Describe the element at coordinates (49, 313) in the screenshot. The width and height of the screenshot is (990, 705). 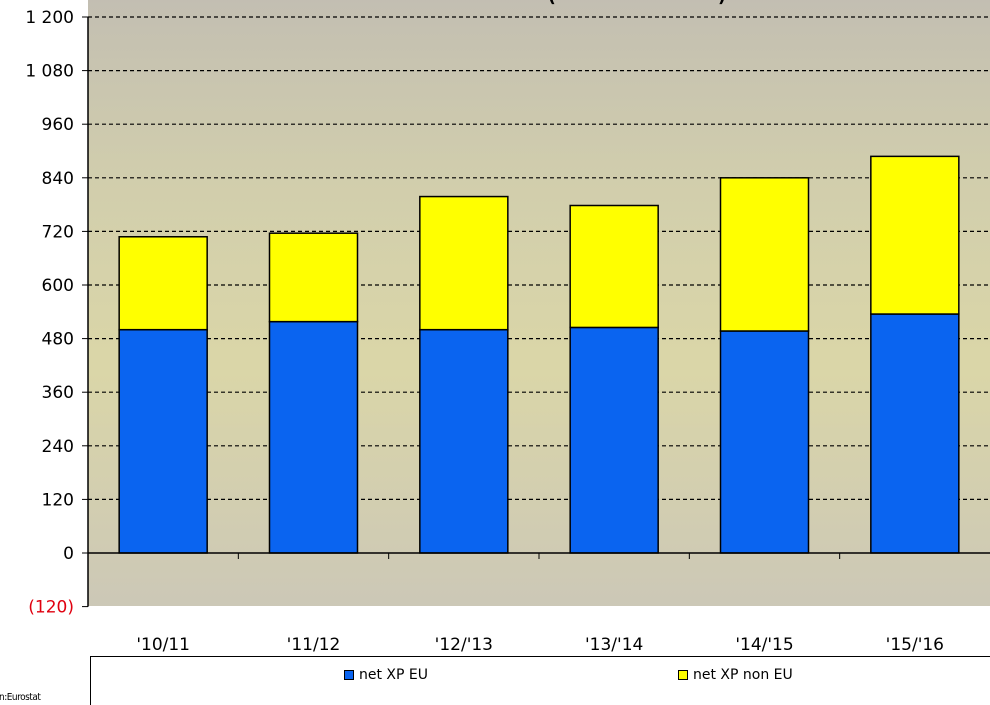
I see `y-tick-labels: 1 200 1 080 960 840 720 600 480 360 240 120 0 (120)` at that location.